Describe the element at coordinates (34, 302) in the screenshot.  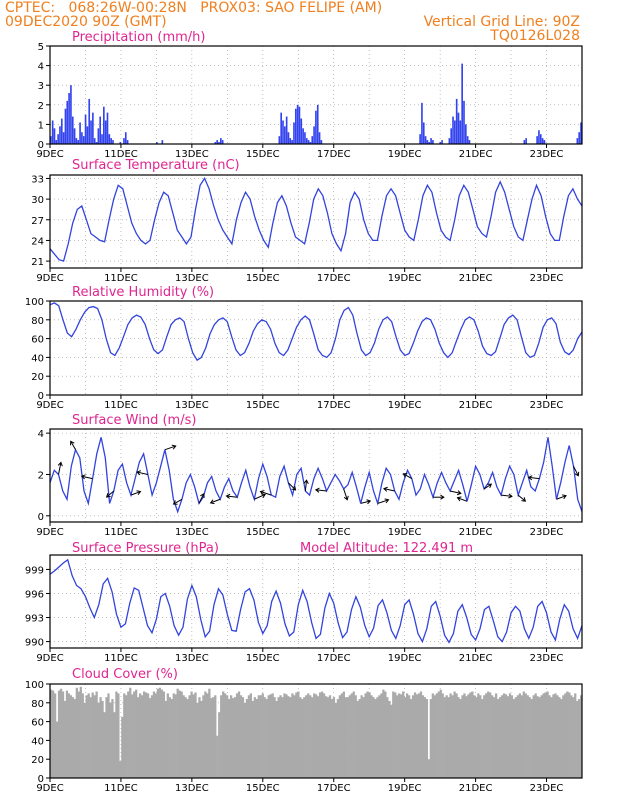
I see `panel-2-ytick-label: 100` at that location.